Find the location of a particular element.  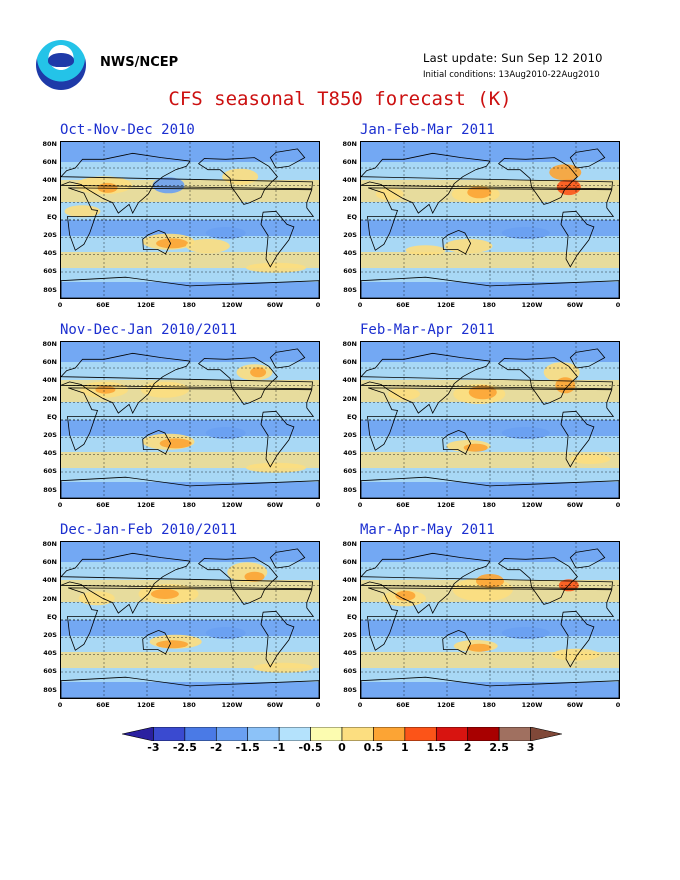

panel-title: Feb-Mar-Apr 2011 is located at coordinates (427, 330).